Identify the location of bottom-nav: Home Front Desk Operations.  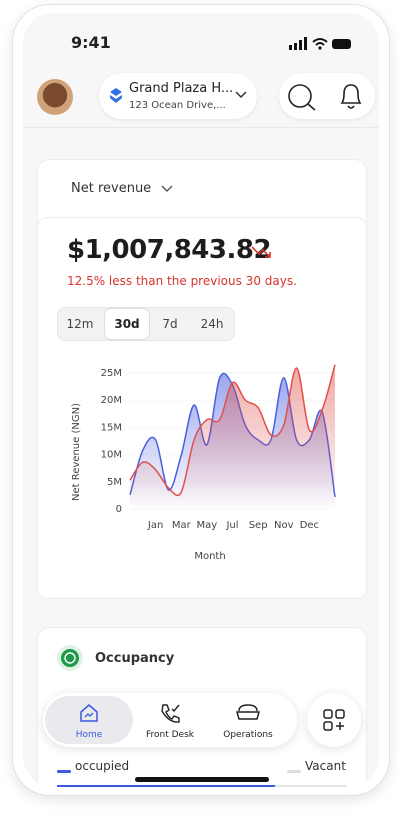
(170, 720).